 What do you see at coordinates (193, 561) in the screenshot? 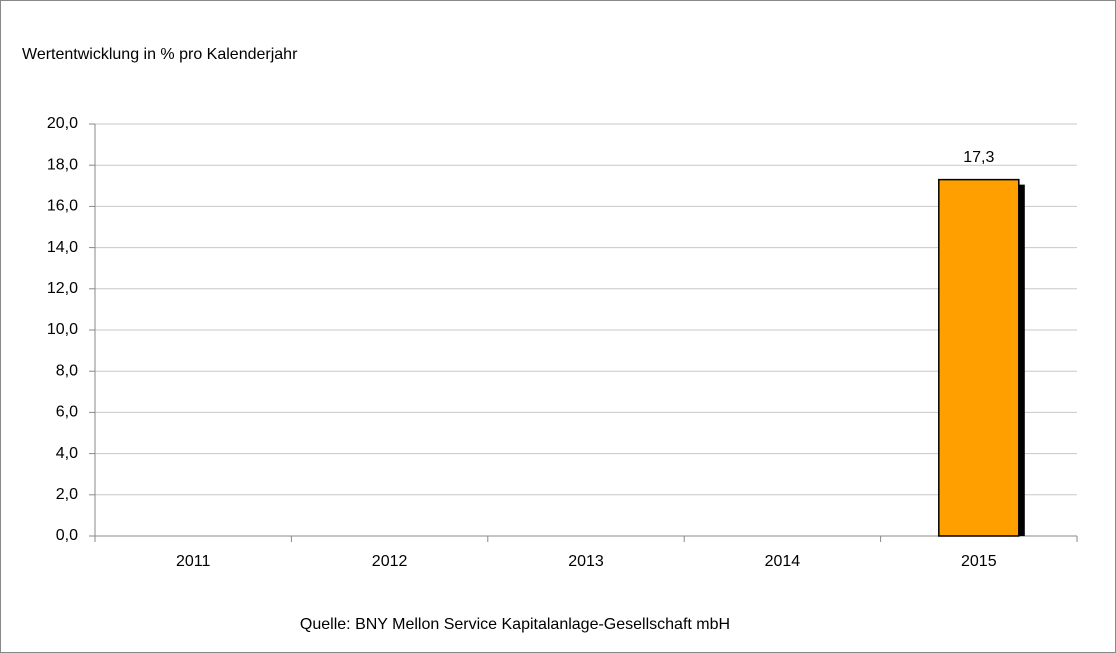
I see `x-tick-label: 2011` at bounding box center [193, 561].